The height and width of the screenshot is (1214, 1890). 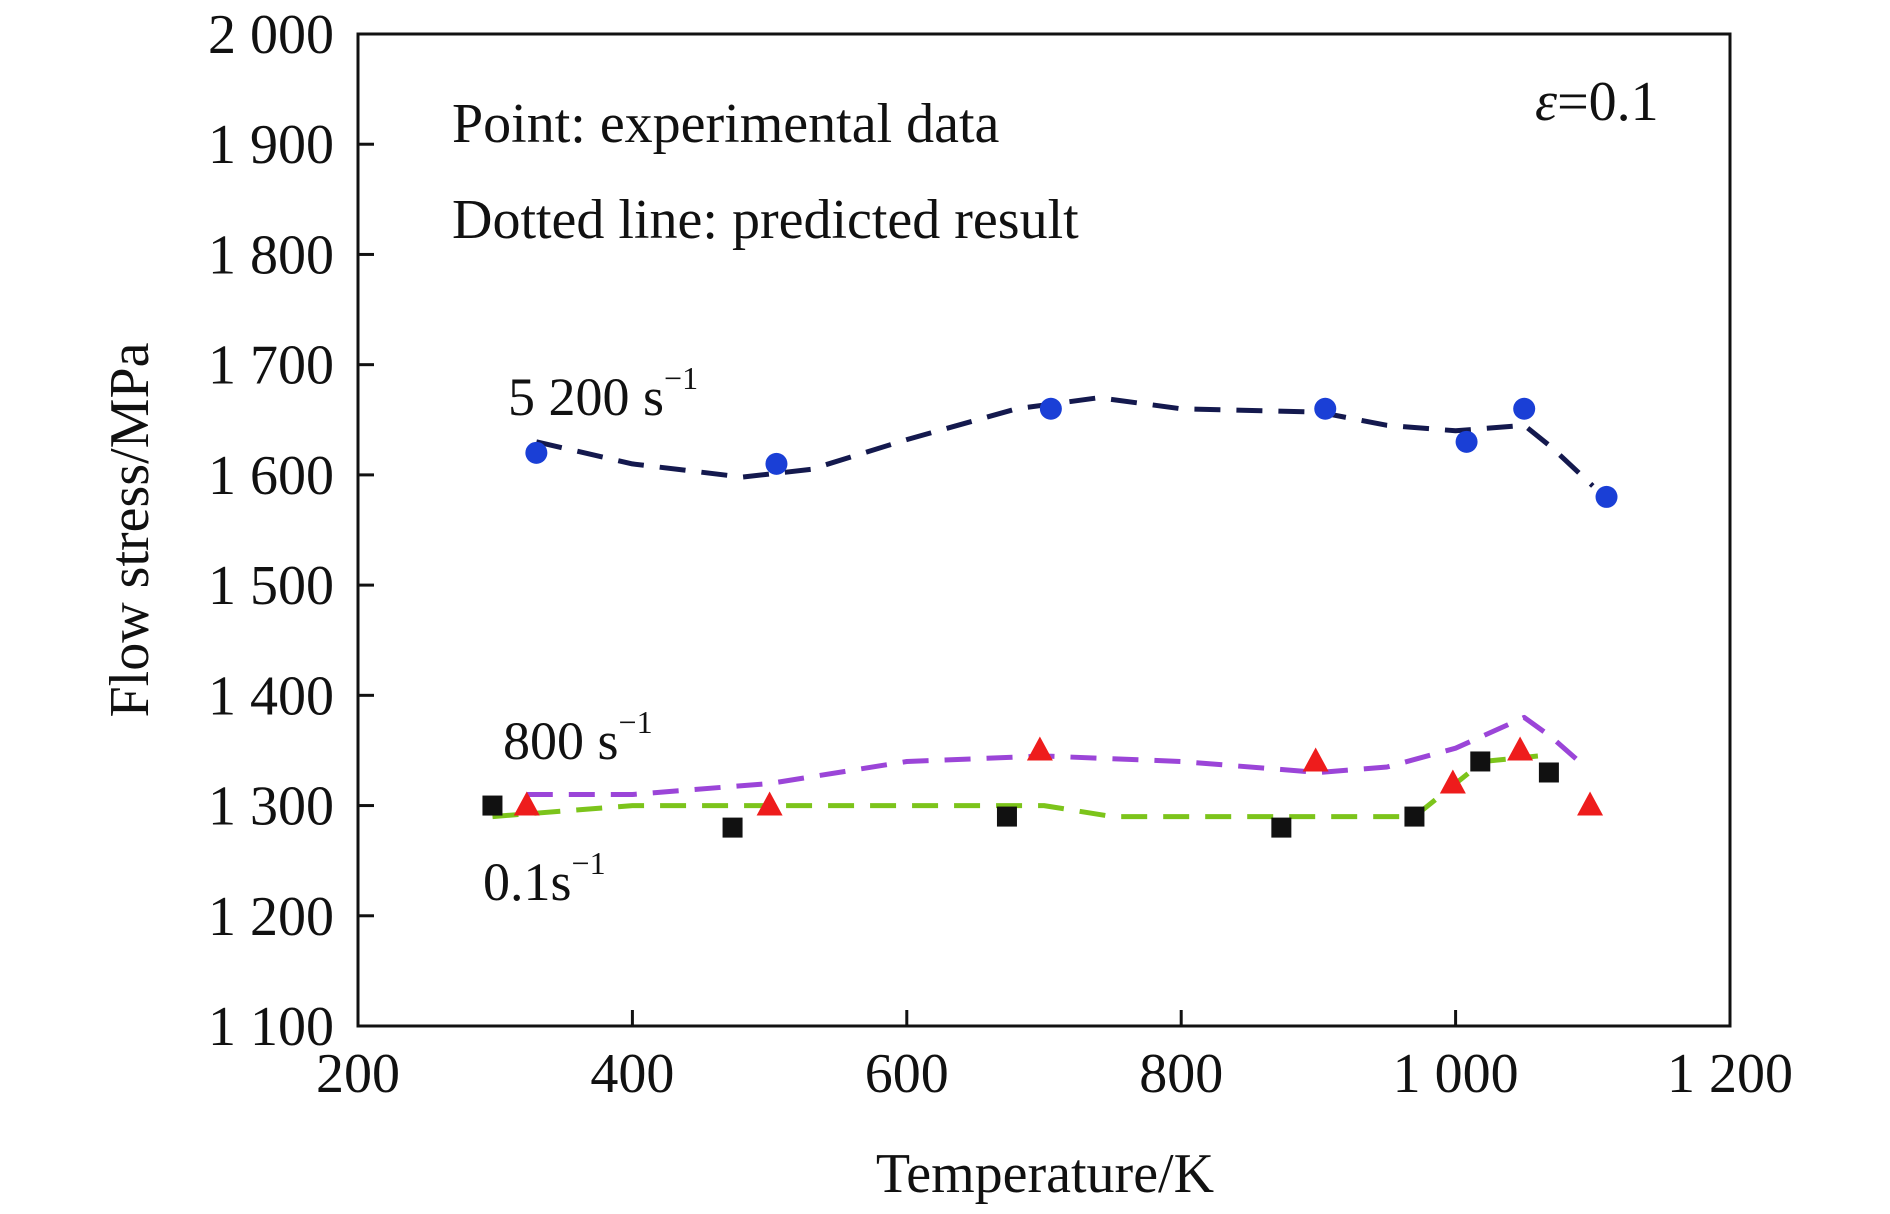 What do you see at coordinates (1456, 1074) in the screenshot?
I see `x-tick-label: 1 000` at bounding box center [1456, 1074].